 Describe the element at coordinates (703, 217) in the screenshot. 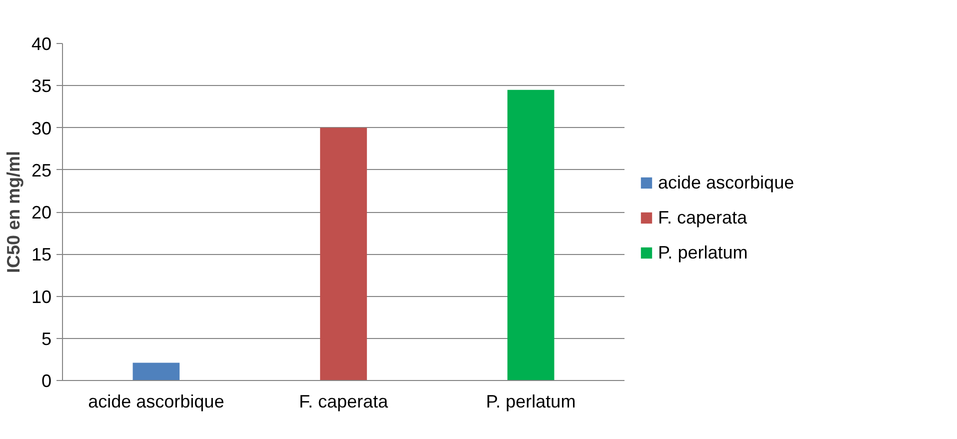

I see `legend-label: F. caperata` at that location.